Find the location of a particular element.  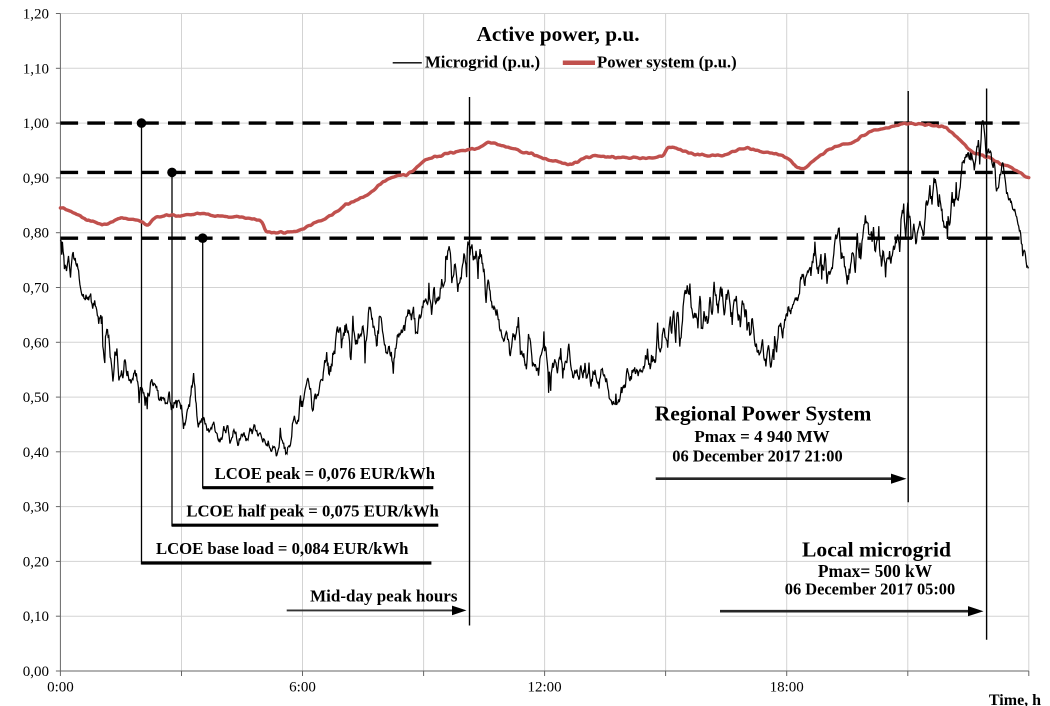

svg-text: Time, h is located at coordinates (1015, 699).